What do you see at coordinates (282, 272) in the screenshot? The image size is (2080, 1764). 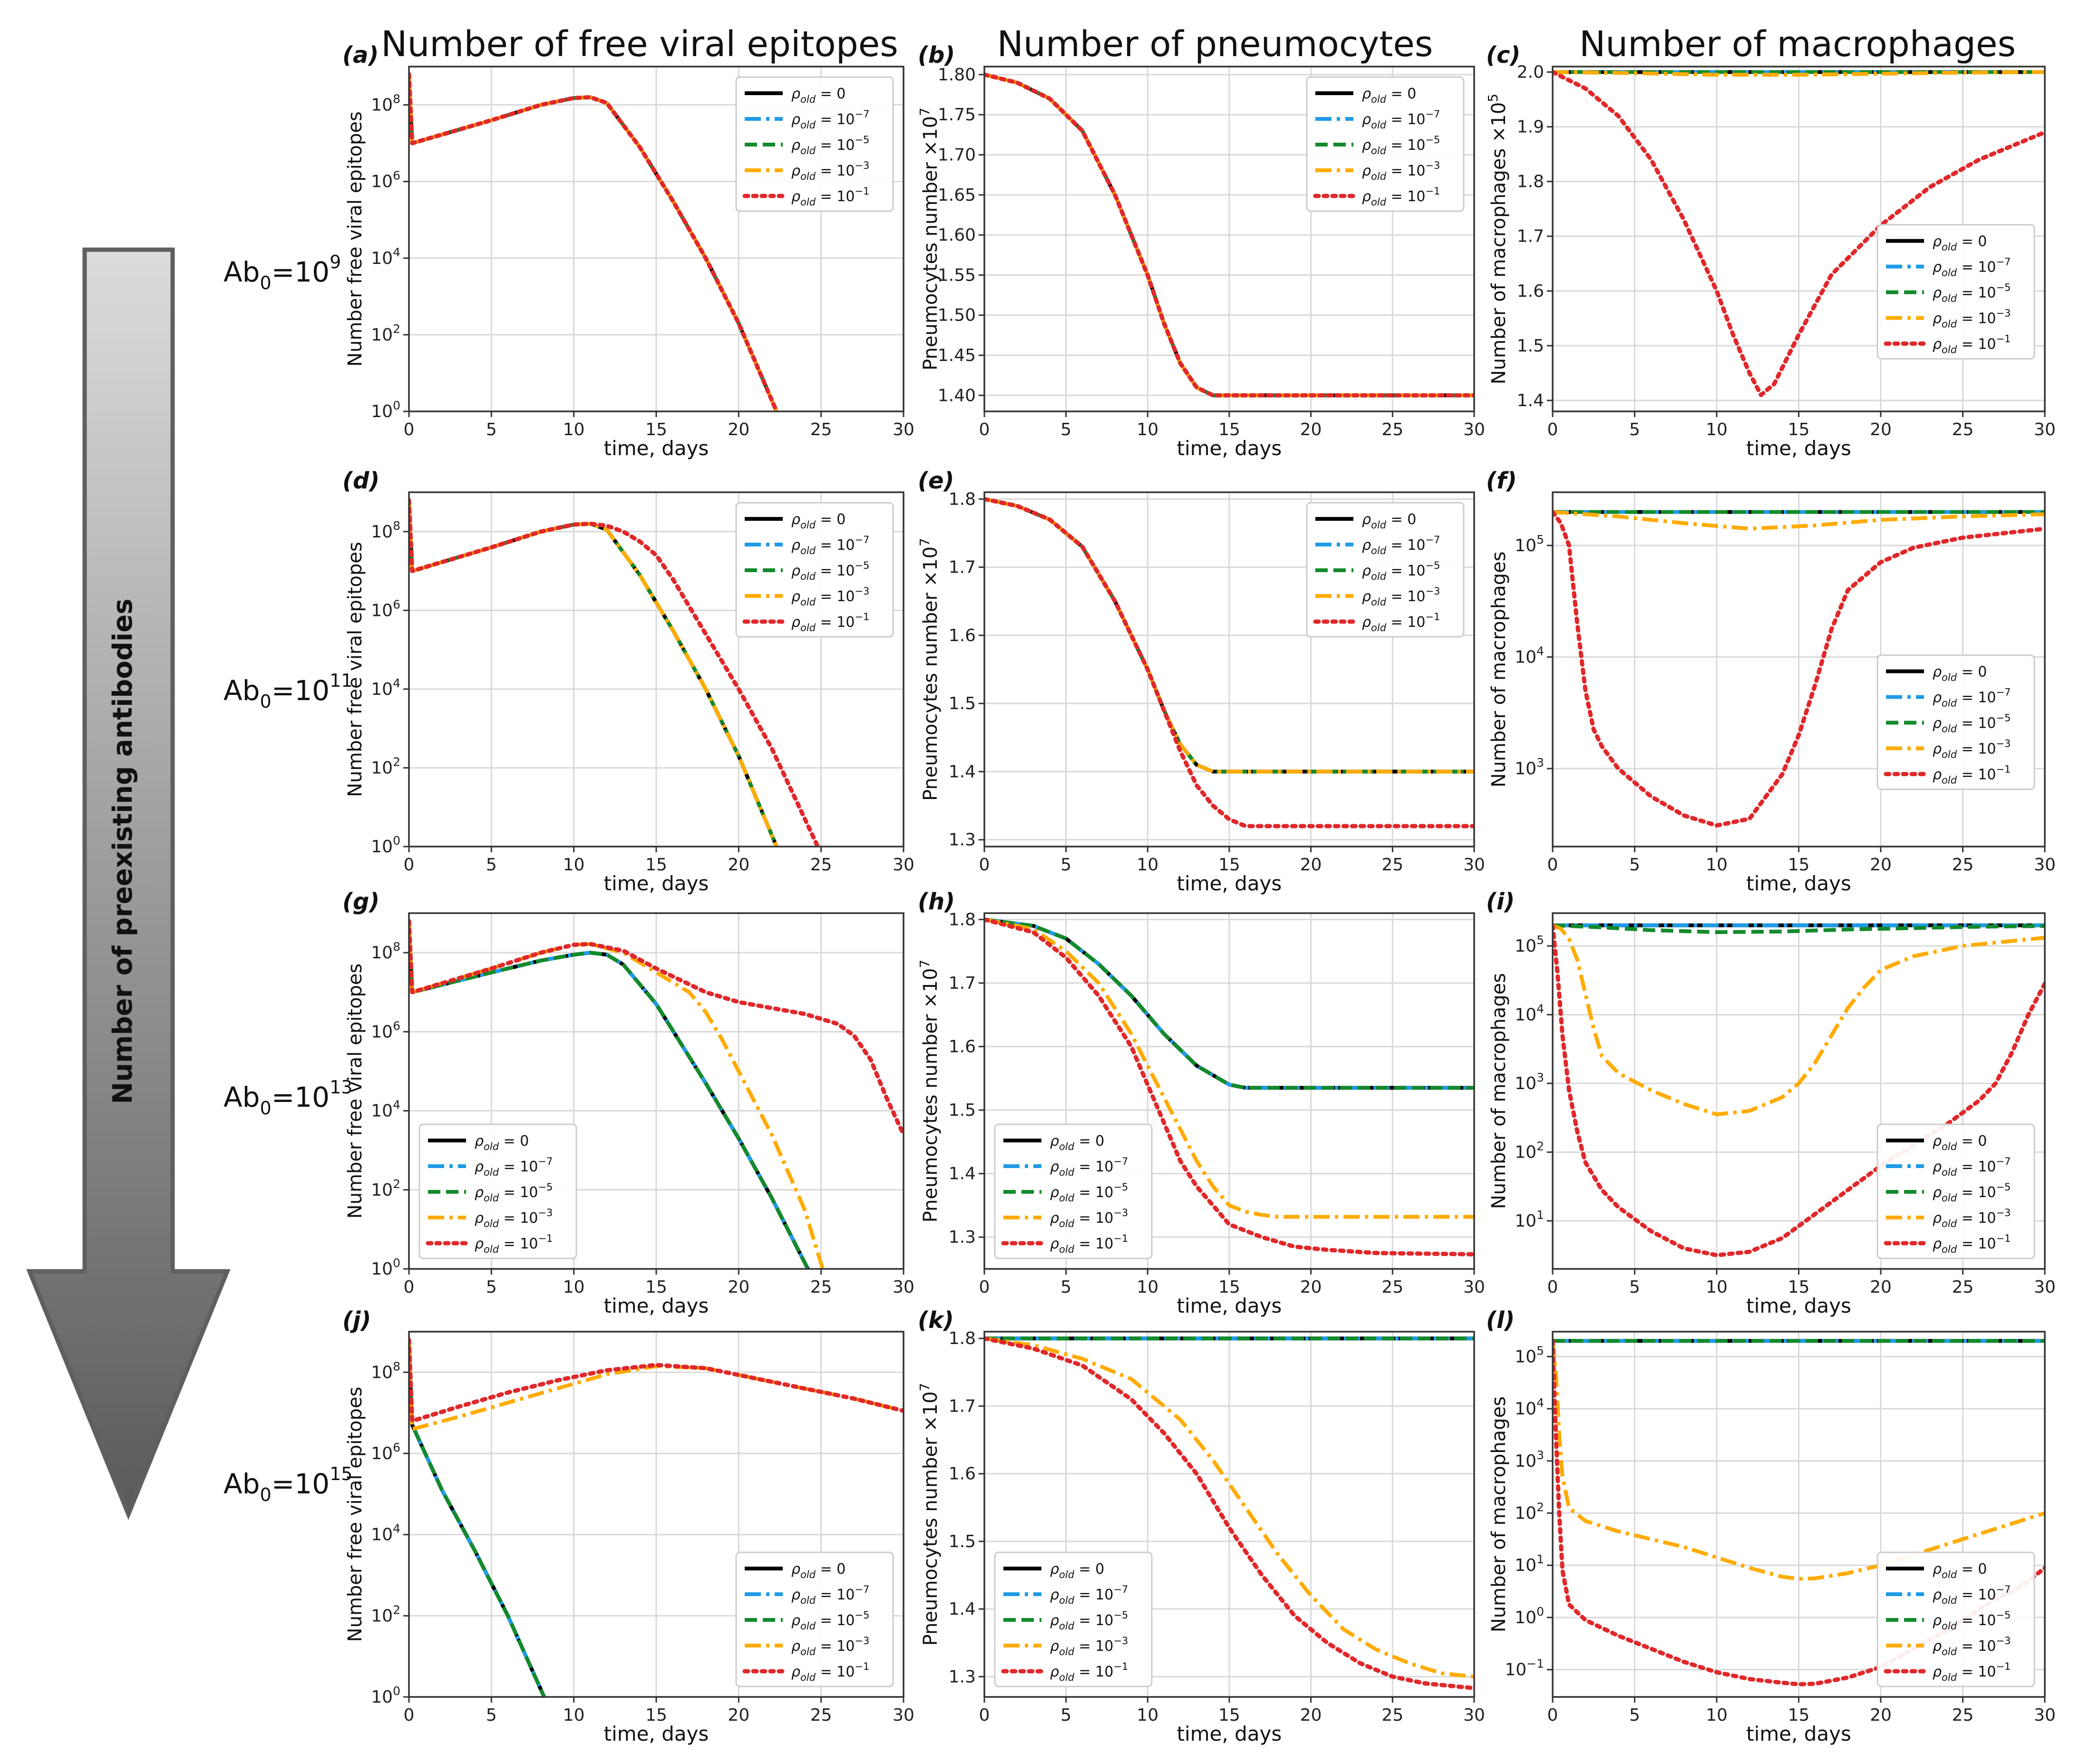 I see `svg-text: Ab0=109` at bounding box center [282, 272].